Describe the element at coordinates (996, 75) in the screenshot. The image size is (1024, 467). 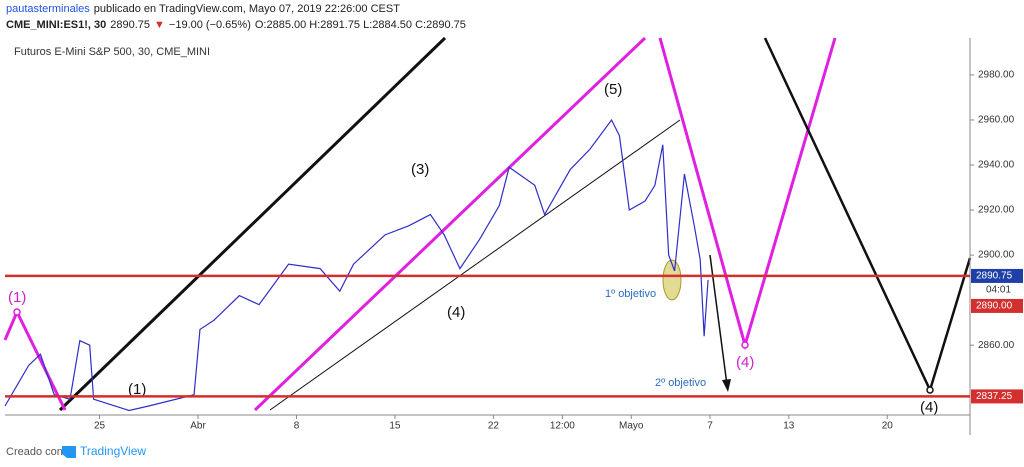
I see `y-tick-label: 2980.00` at that location.